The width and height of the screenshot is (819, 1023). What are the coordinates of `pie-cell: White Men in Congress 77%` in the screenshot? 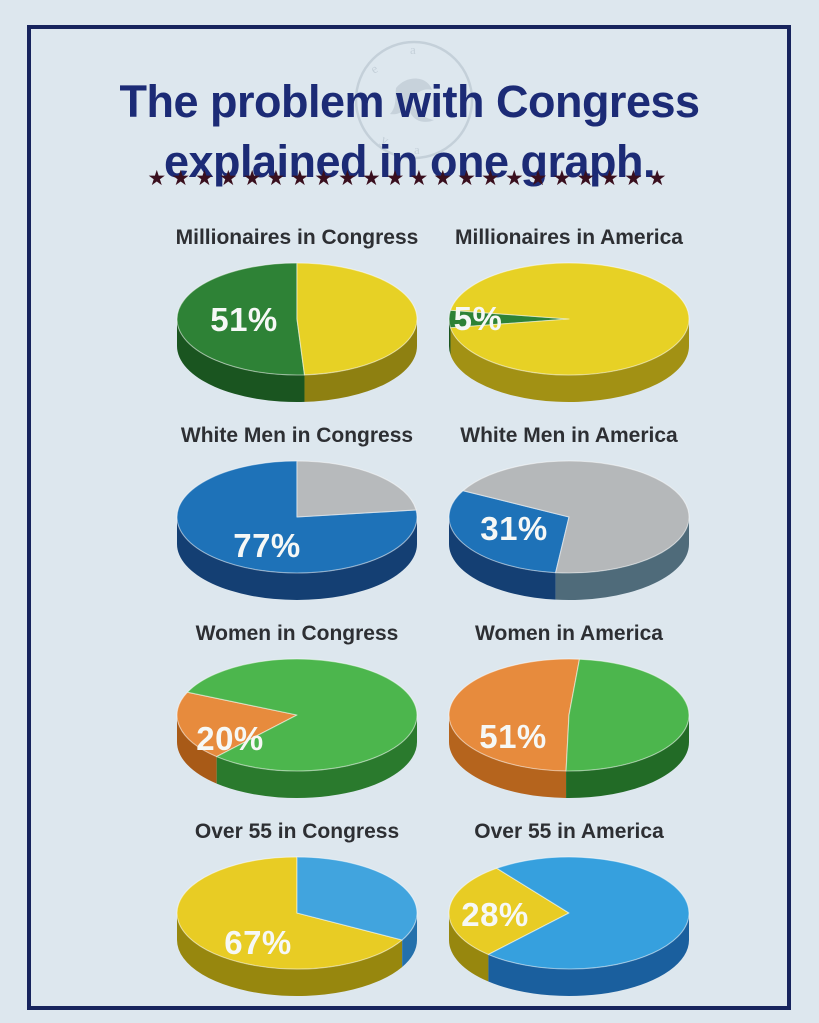 It's located at (297, 514).